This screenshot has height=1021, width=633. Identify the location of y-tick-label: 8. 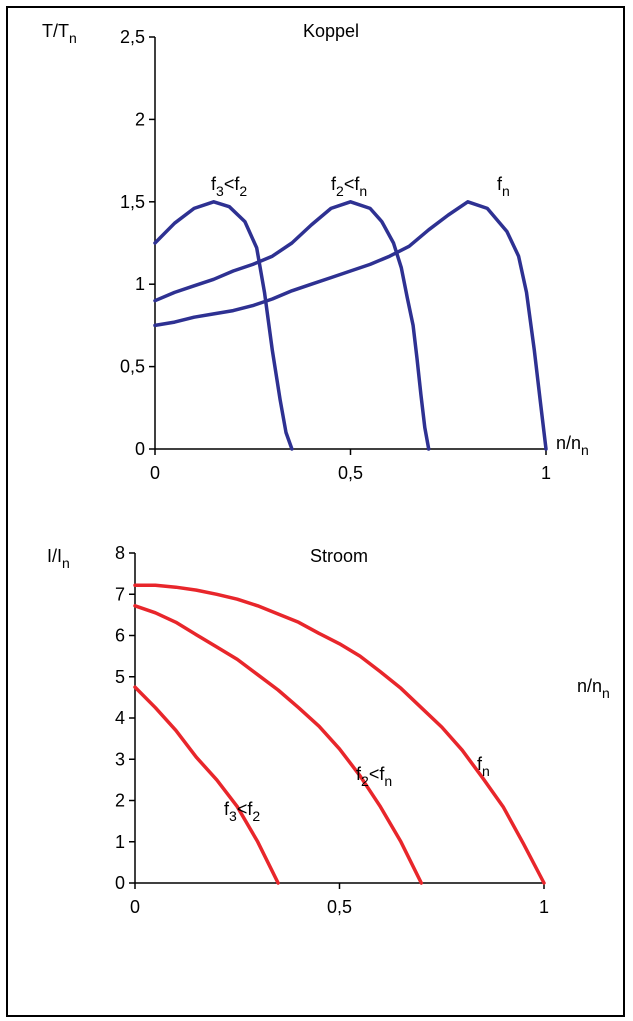
(120, 553).